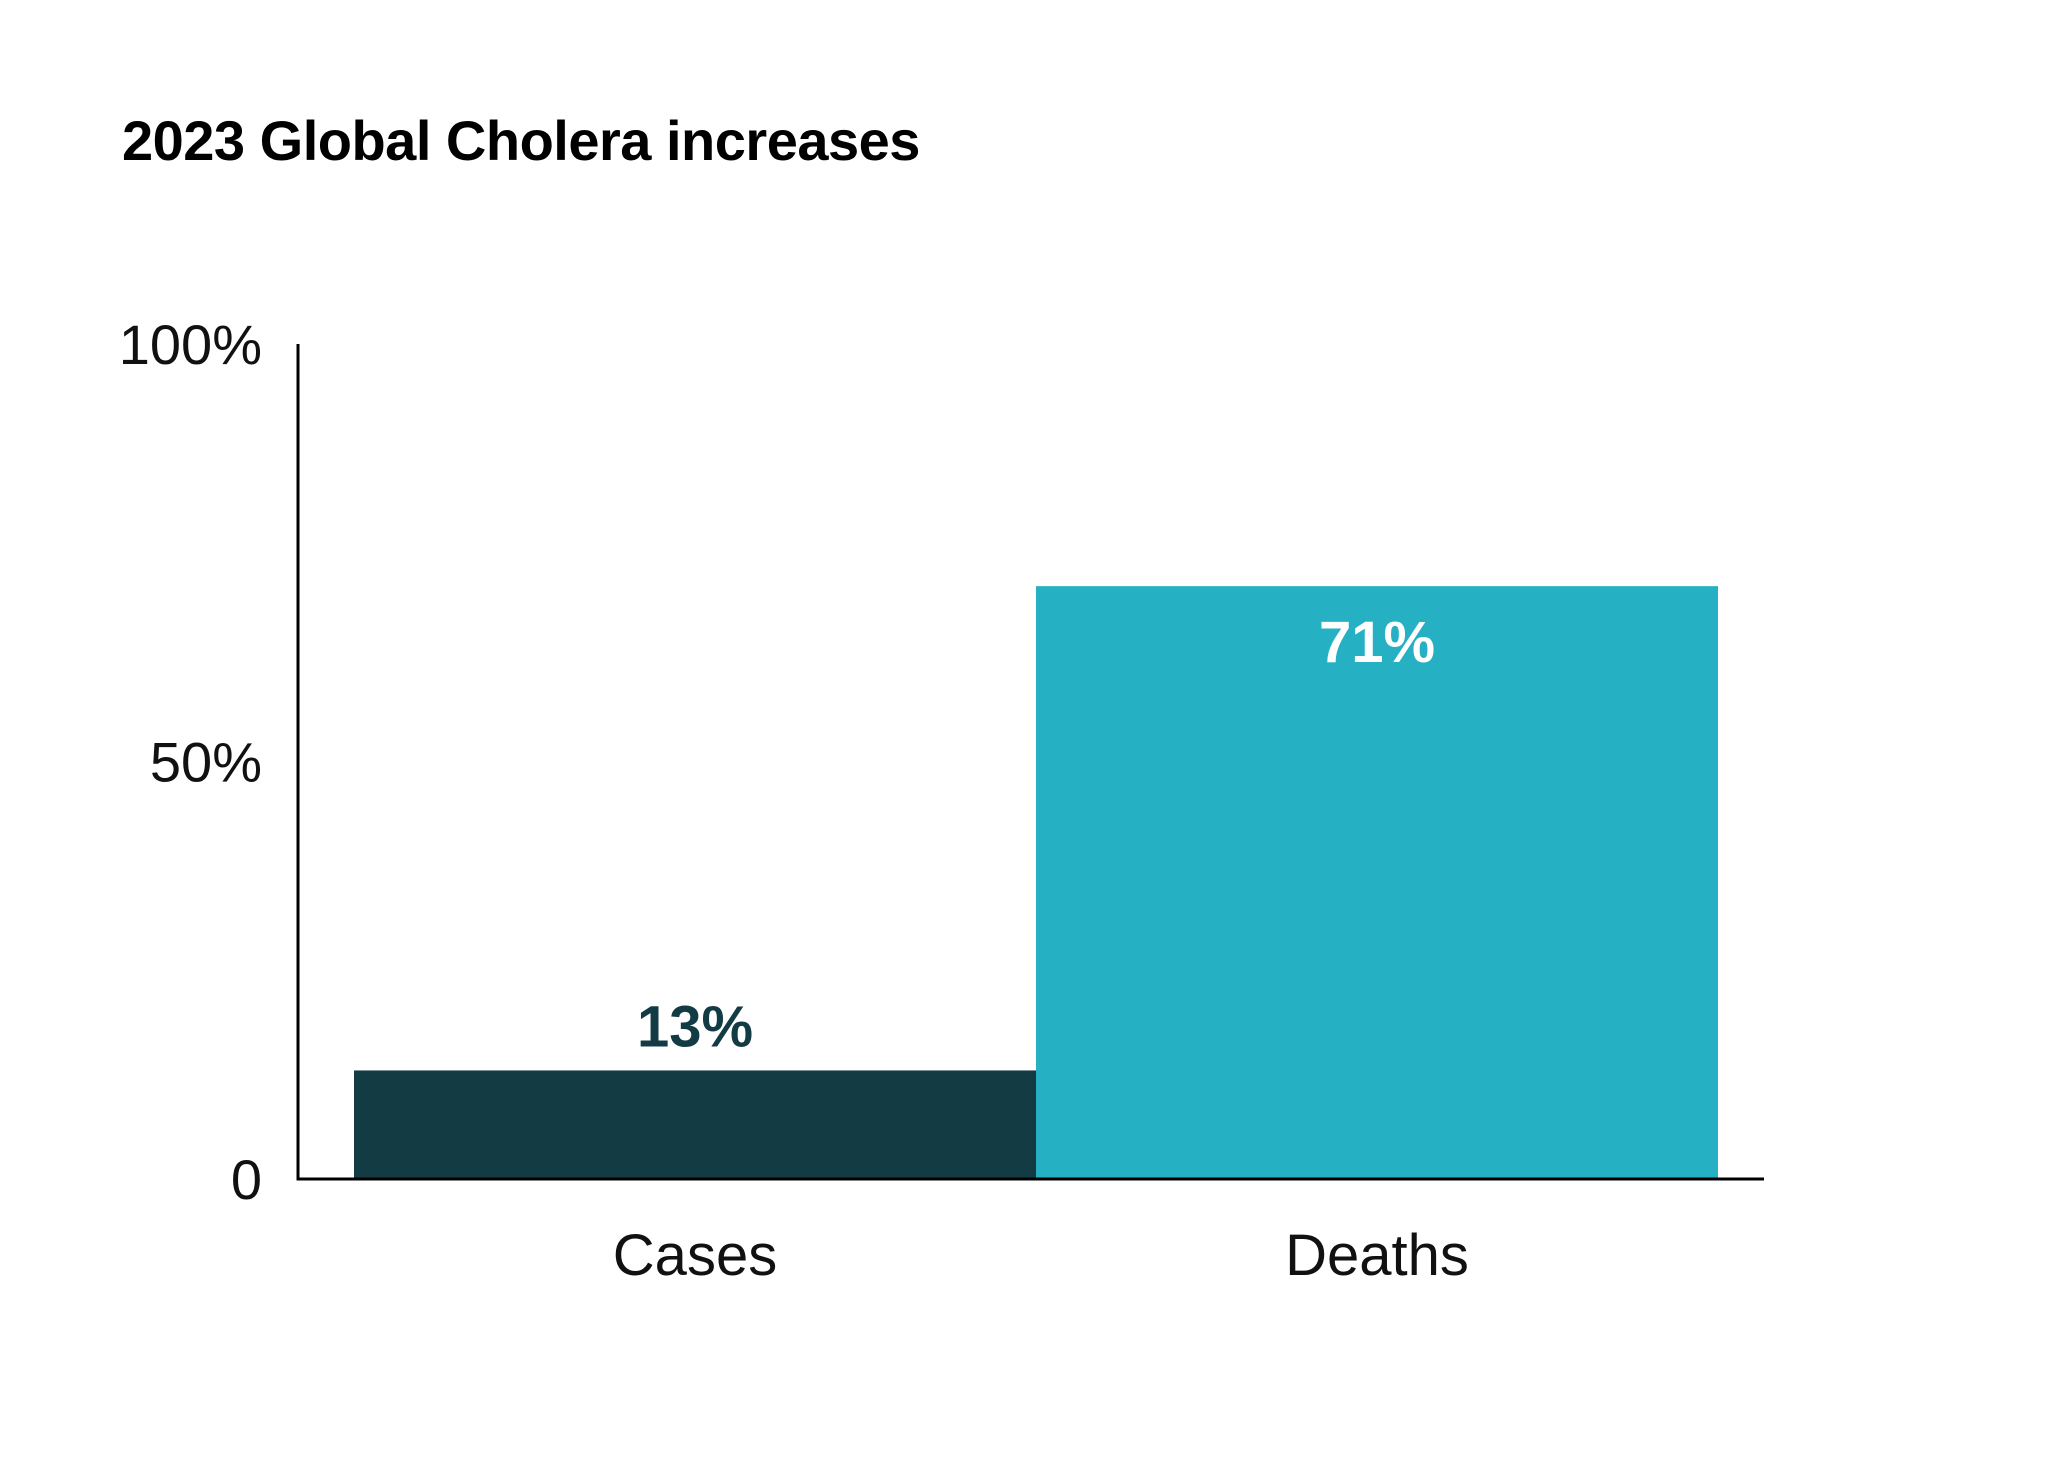 This screenshot has width=2048, height=1476. Describe the element at coordinates (246, 1179) in the screenshot. I see `y-tick-label: 0` at that location.